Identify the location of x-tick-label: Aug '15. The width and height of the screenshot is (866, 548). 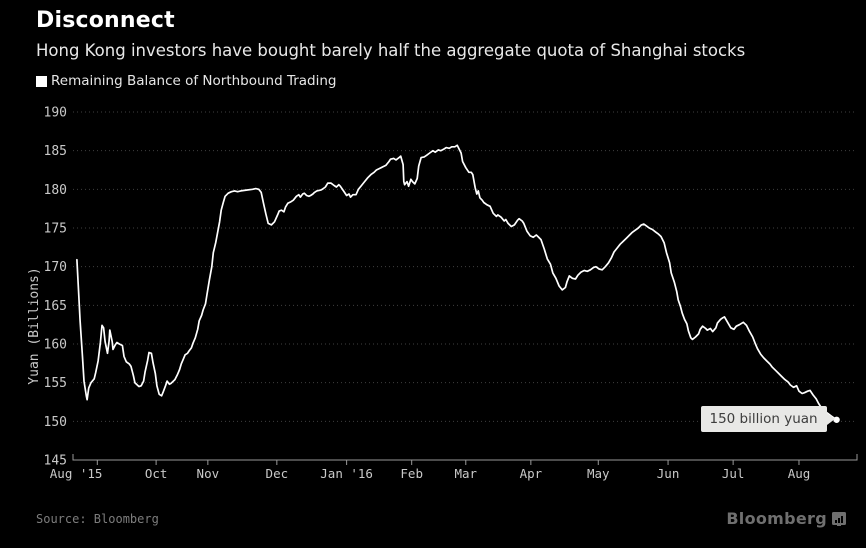
(76, 473).